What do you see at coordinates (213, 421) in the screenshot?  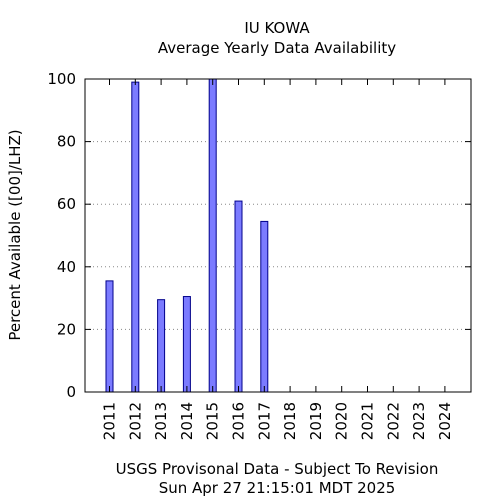 I see `x-tick-label-2015: 2015` at bounding box center [213, 421].